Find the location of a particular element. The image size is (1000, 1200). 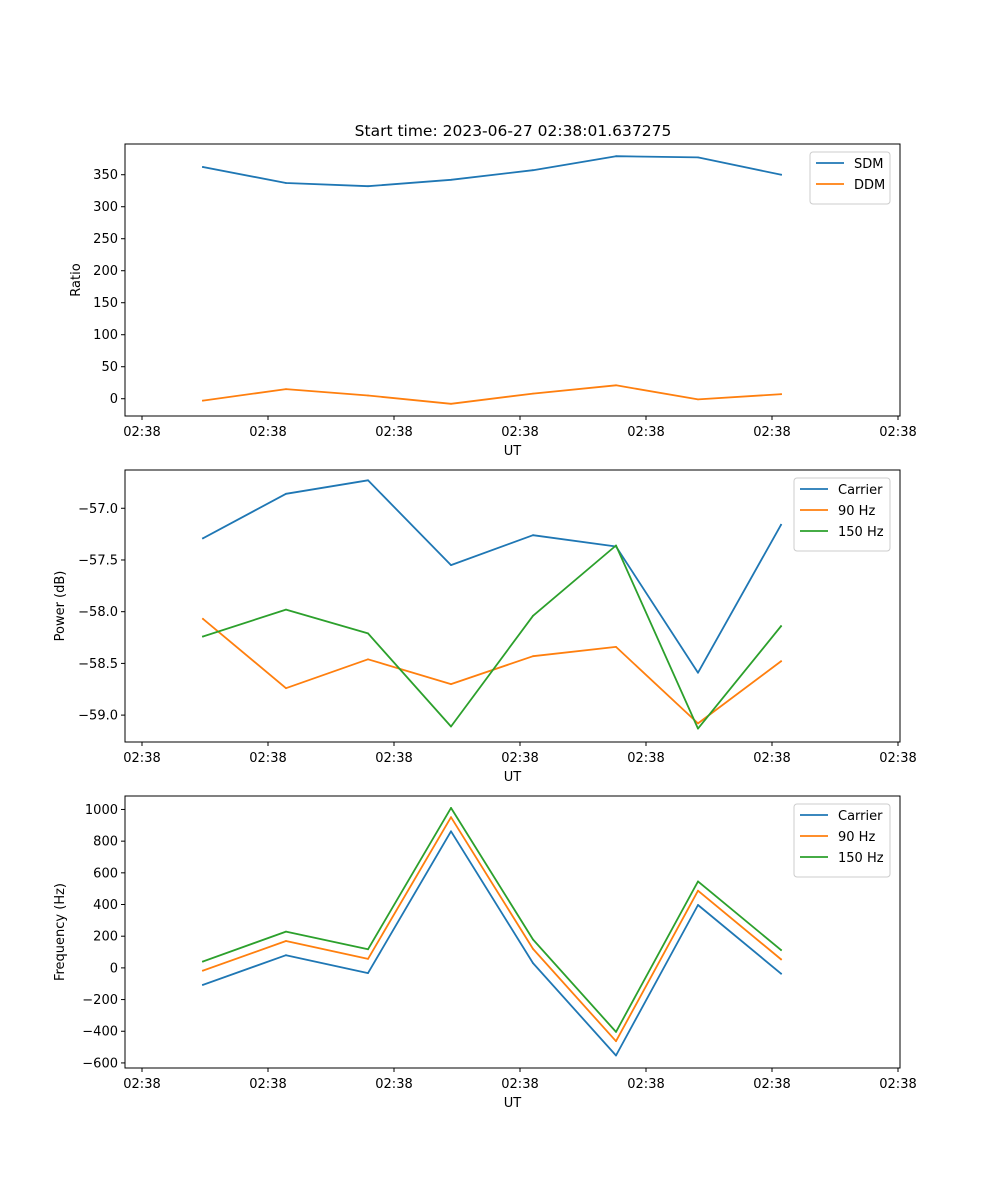

legend-label: DDM is located at coordinates (869, 185).